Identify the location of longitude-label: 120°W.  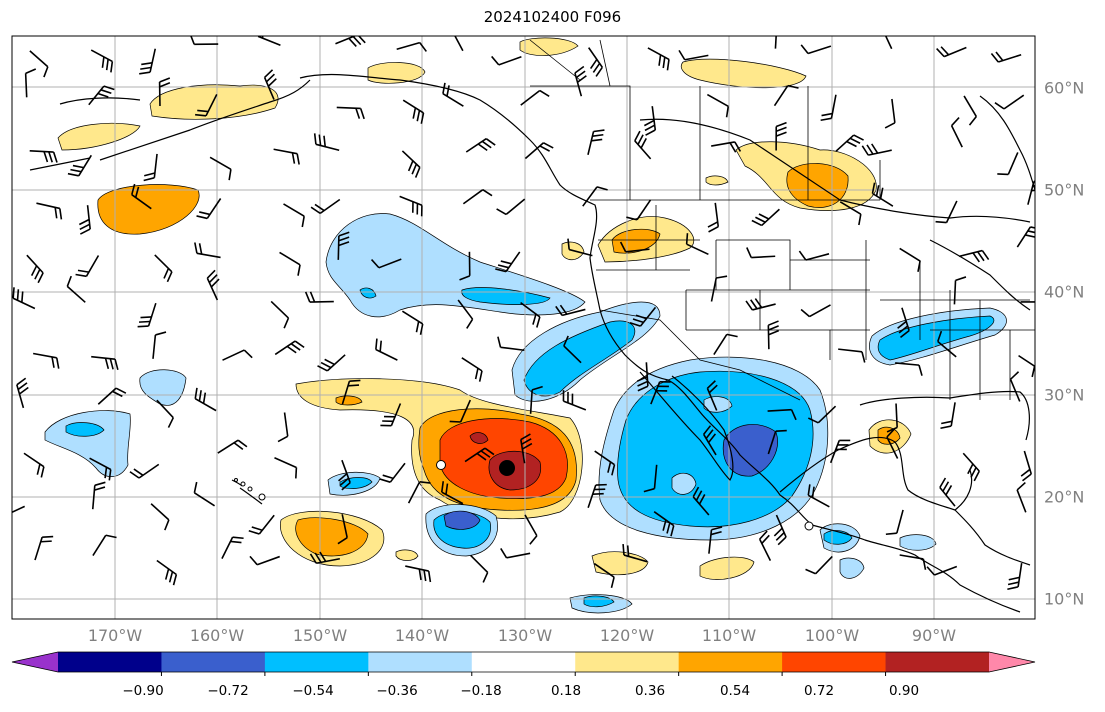
(627, 635).